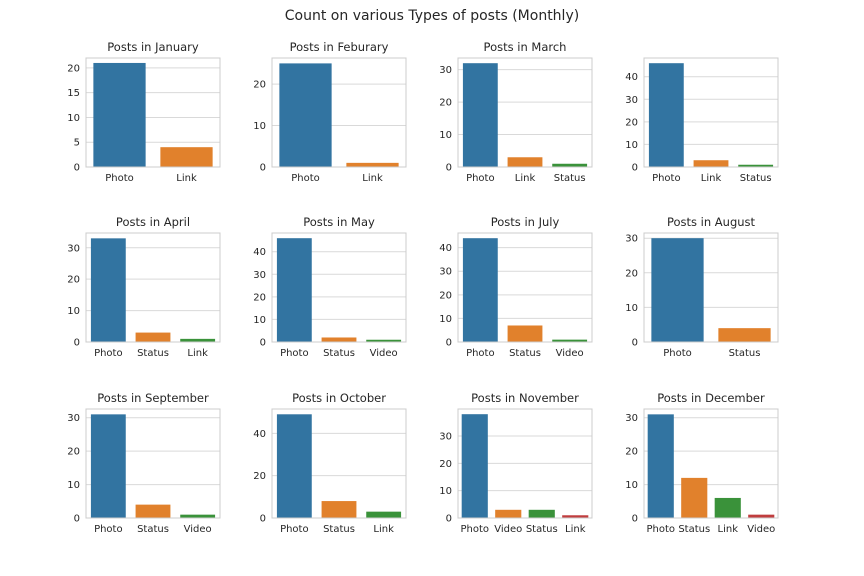  I want to click on subplot-title: Posts in April, so click(153, 222).